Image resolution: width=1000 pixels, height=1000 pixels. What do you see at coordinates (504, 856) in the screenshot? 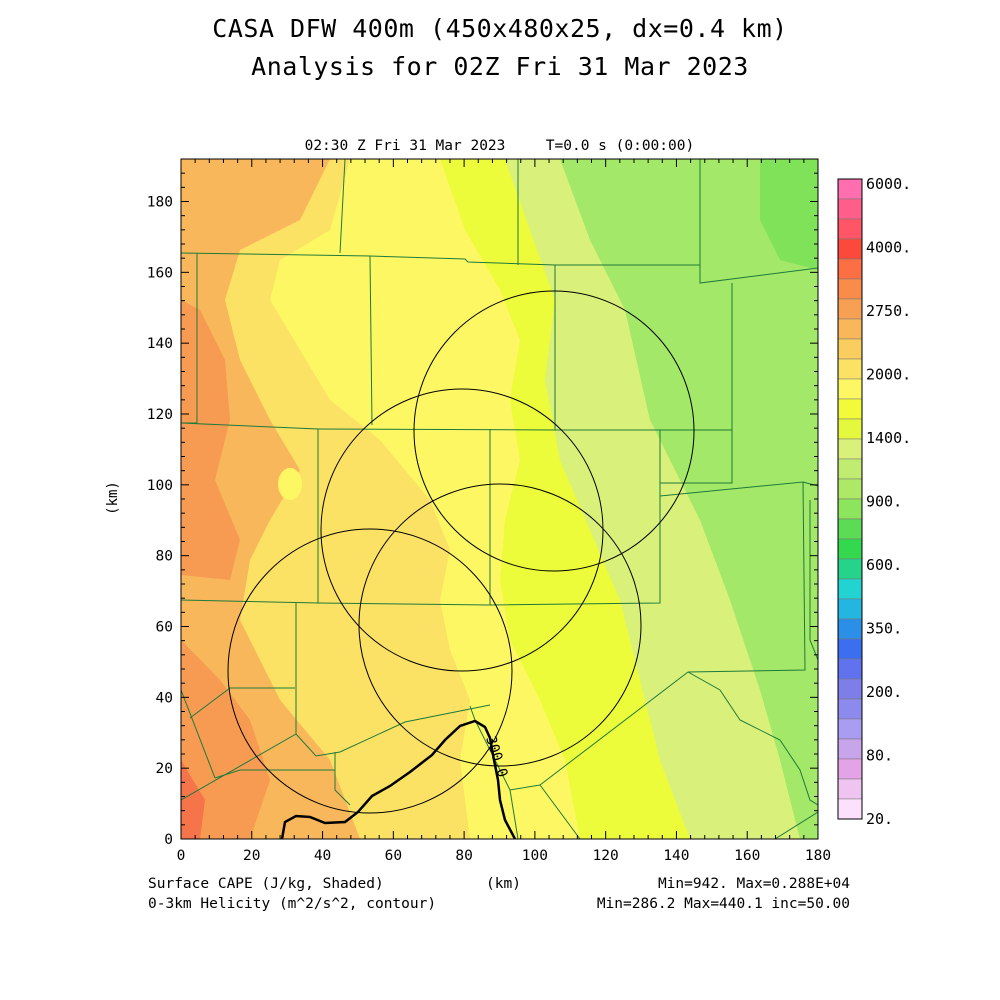
I see `x-tick-labels: 0 20 40 60 80 100 120 140 160 180` at bounding box center [504, 856].